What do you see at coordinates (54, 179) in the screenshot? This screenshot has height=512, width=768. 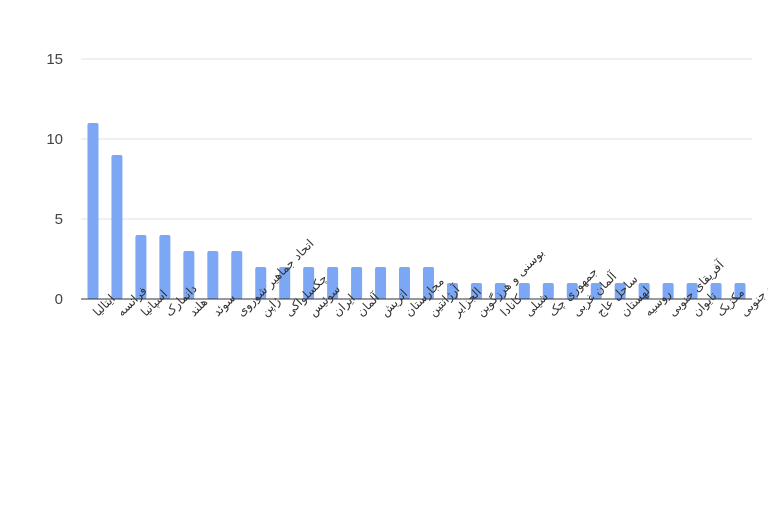 I see `y-axis-ticks: 0 5 10 15` at bounding box center [54, 179].